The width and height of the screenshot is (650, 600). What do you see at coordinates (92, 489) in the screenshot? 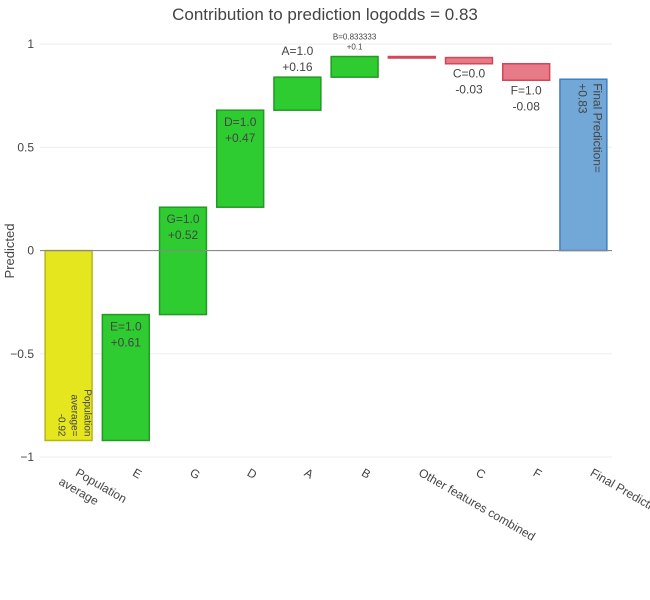
I see `x-tick-label: Populationaverage` at bounding box center [92, 489].